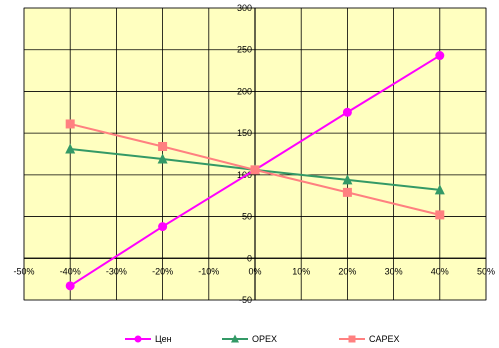 The width and height of the screenshot is (499, 348). What do you see at coordinates (347, 271) in the screenshot?
I see `x-tick-label: 20%` at bounding box center [347, 271].